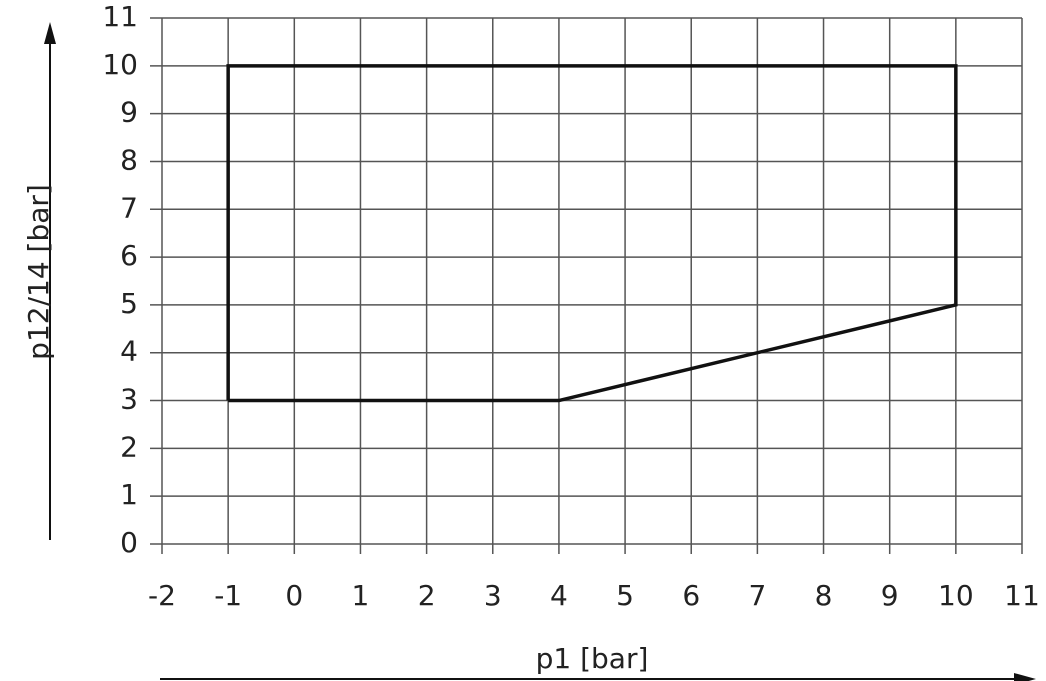  I want to click on y-axis-label: p12/14 [bar], so click(38, 272).